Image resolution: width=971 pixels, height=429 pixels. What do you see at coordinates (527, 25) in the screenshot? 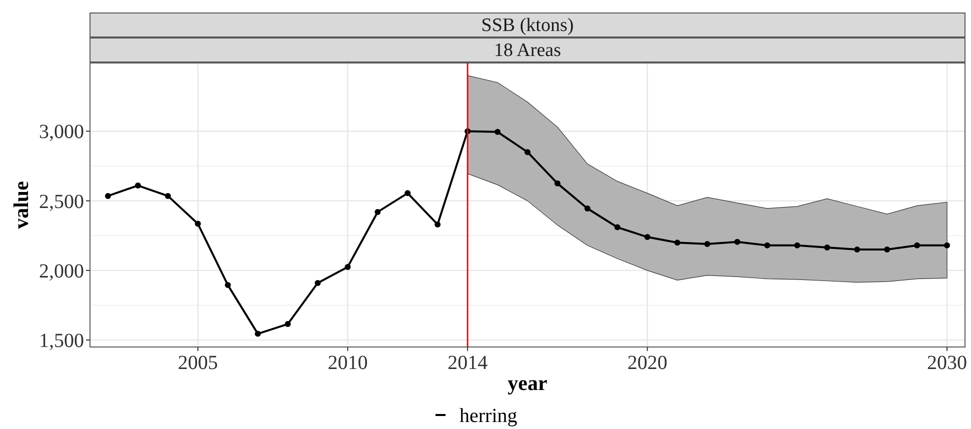
I see `chart-title: SSB (ktons)` at bounding box center [527, 25].